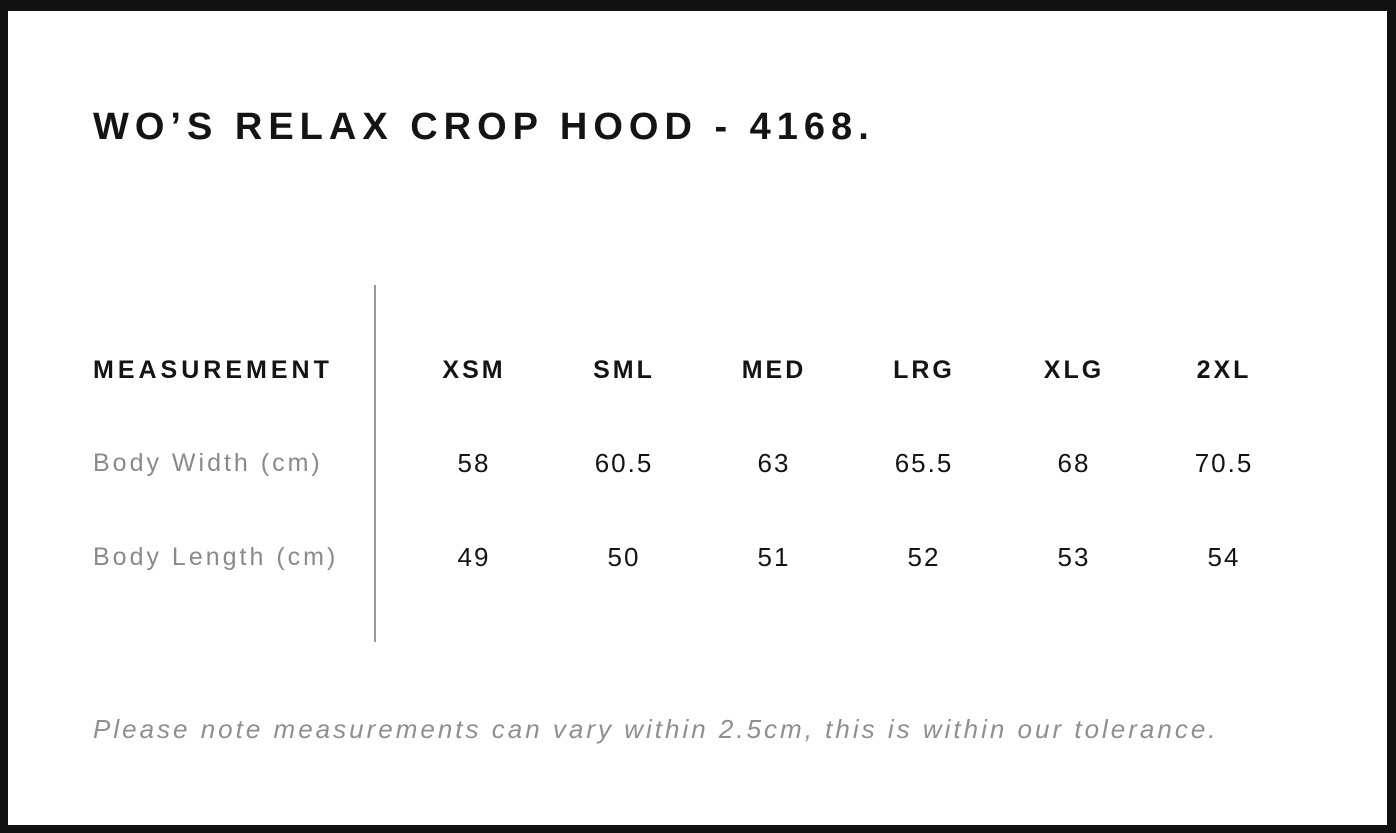 The image size is (1396, 833). What do you see at coordinates (624, 556) in the screenshot?
I see `size-value-cell: 50` at bounding box center [624, 556].